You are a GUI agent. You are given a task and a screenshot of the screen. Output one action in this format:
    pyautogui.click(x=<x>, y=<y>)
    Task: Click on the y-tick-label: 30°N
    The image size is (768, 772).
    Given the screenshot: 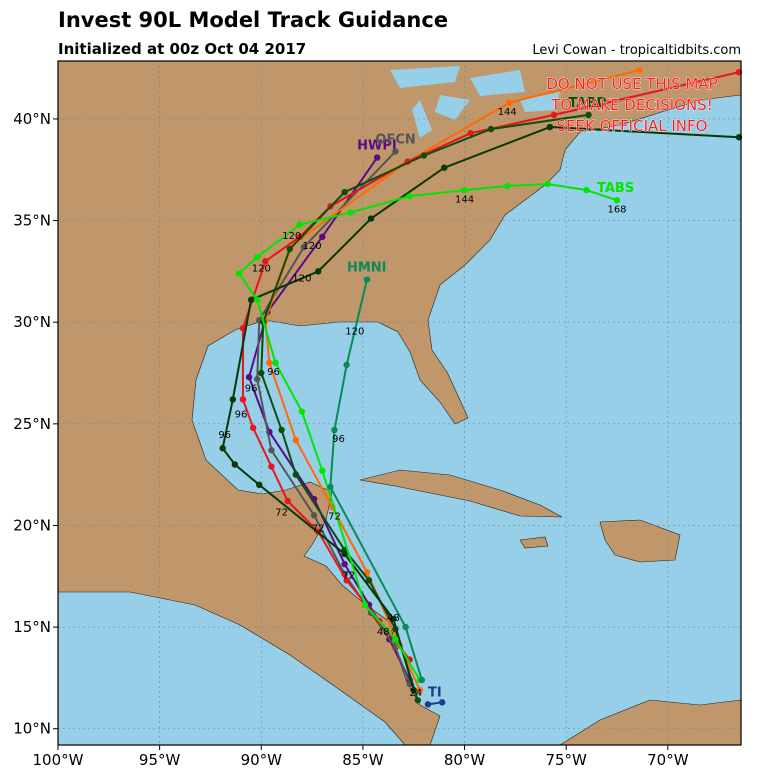 What is the action you would take?
    pyautogui.click(x=32, y=322)
    